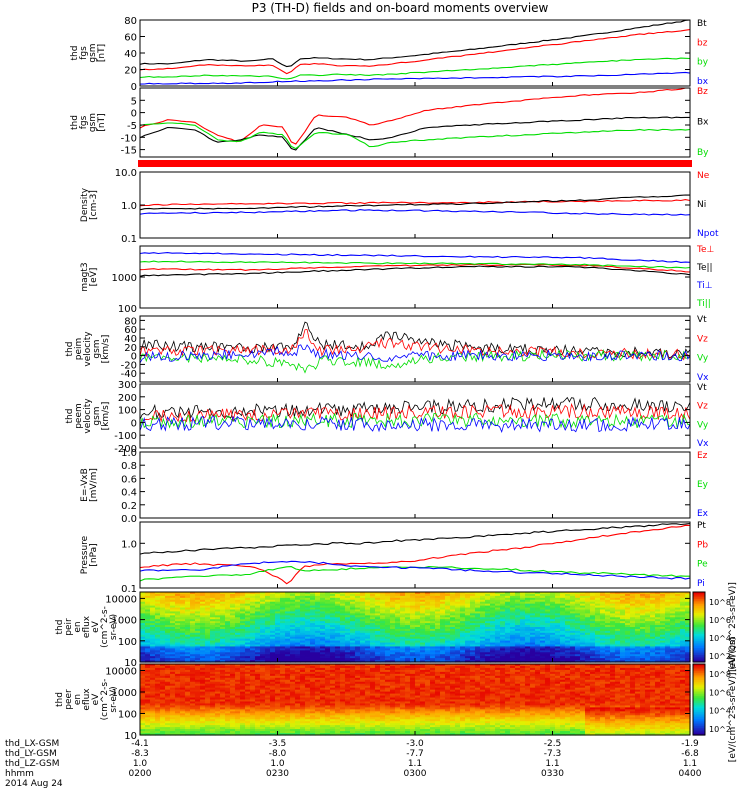 The image size is (750, 800). I want to click on y-axis-label: Pressure [nPa], so click(89, 554).